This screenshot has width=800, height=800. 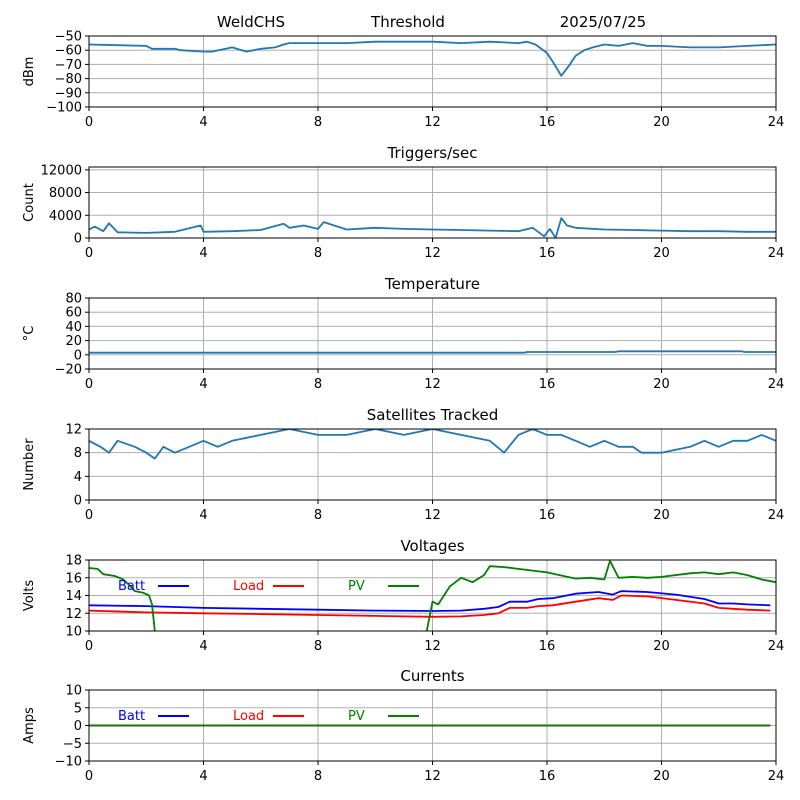 What do you see at coordinates (432, 284) in the screenshot?
I see `panel-title: Temperature` at bounding box center [432, 284].